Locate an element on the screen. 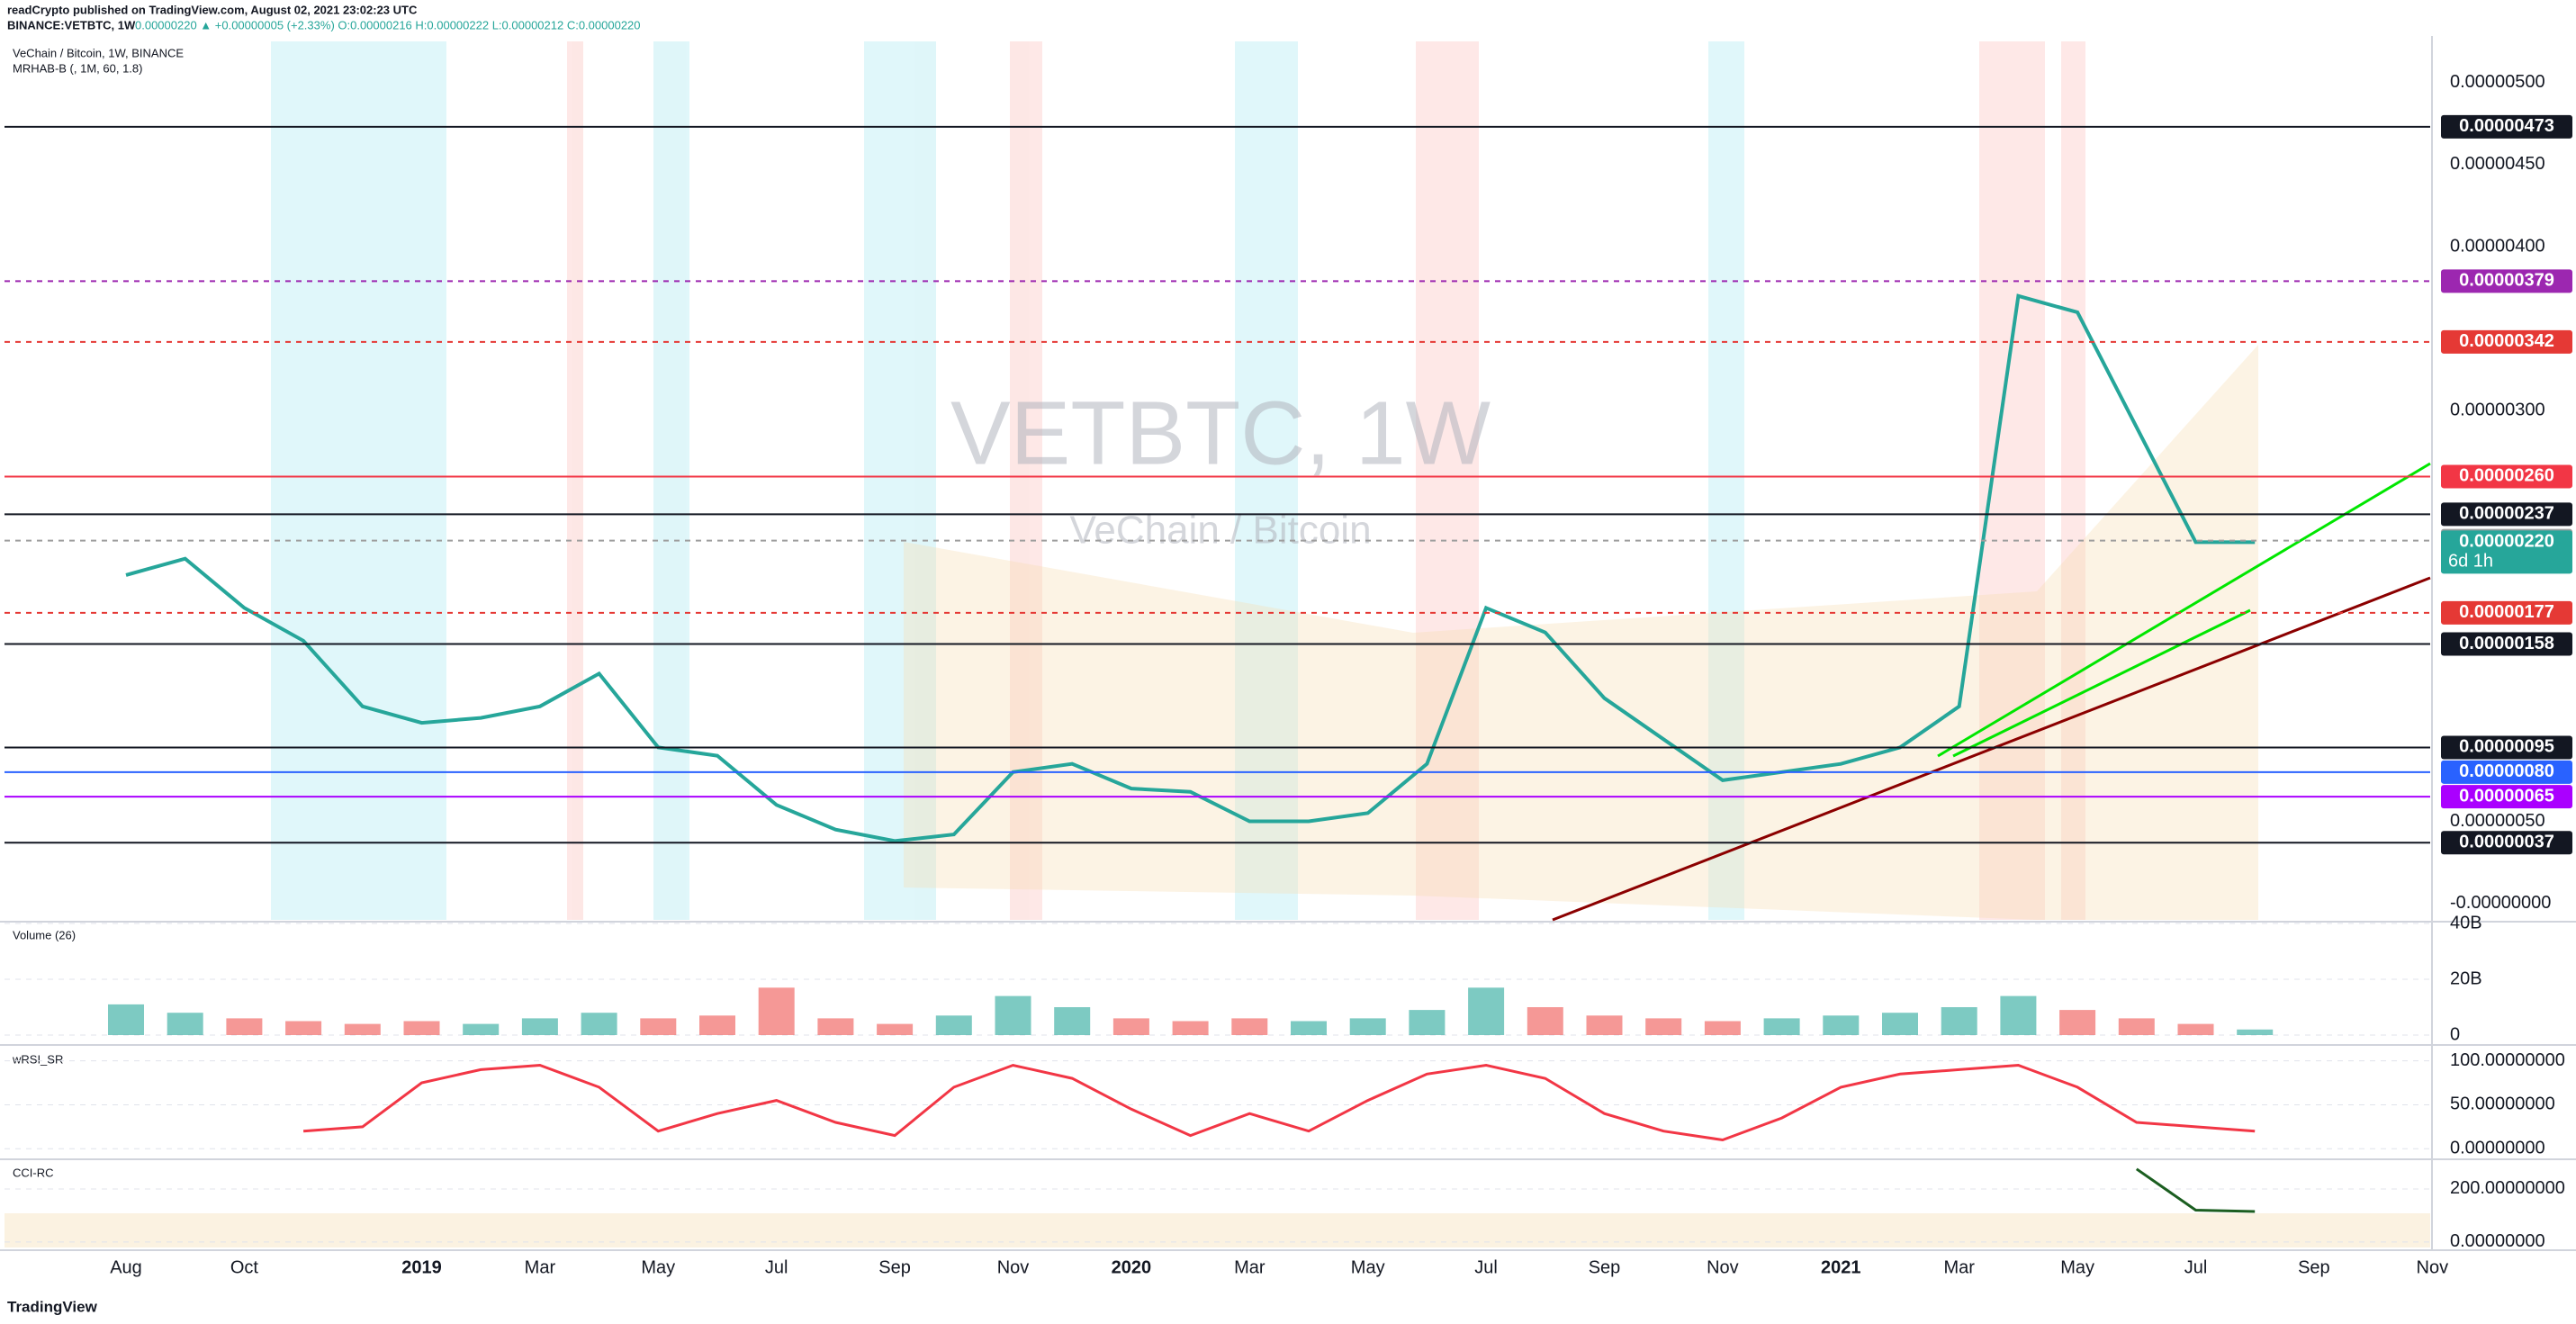  price-label: 0.00000473 is located at coordinates (2506, 126).